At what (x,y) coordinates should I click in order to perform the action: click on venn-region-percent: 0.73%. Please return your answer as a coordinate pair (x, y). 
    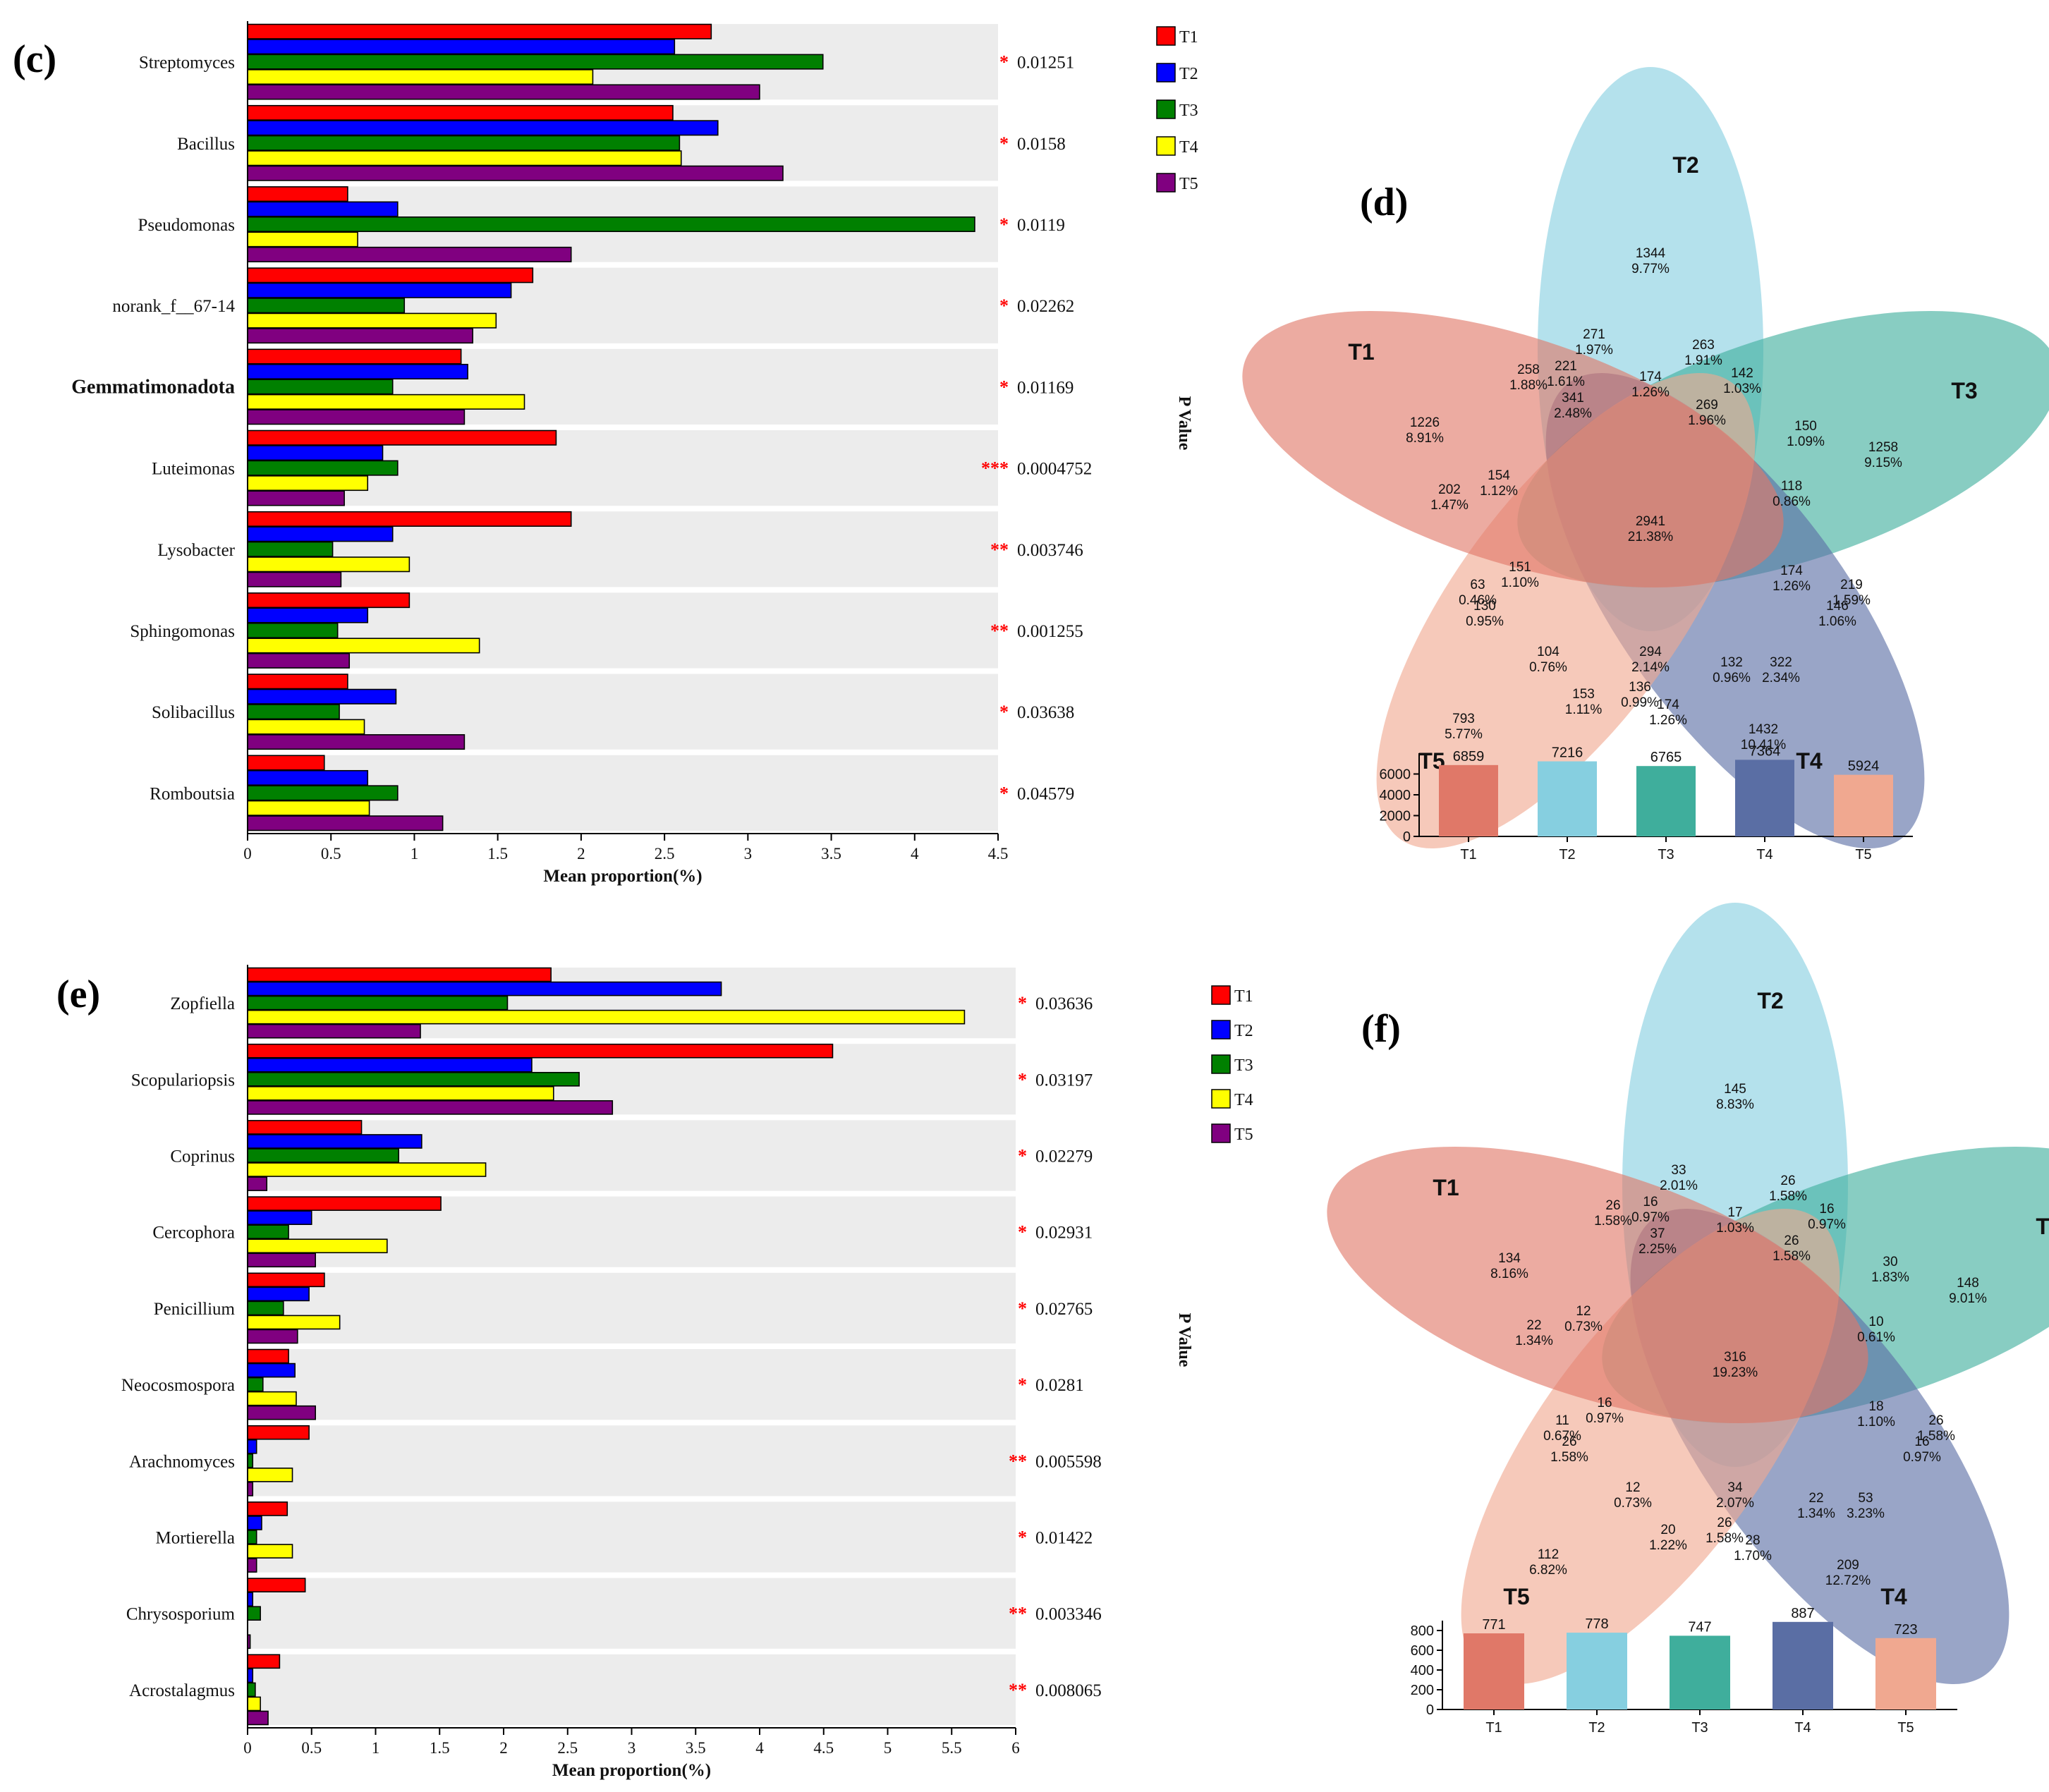
    Looking at the image, I should click on (1633, 1503).